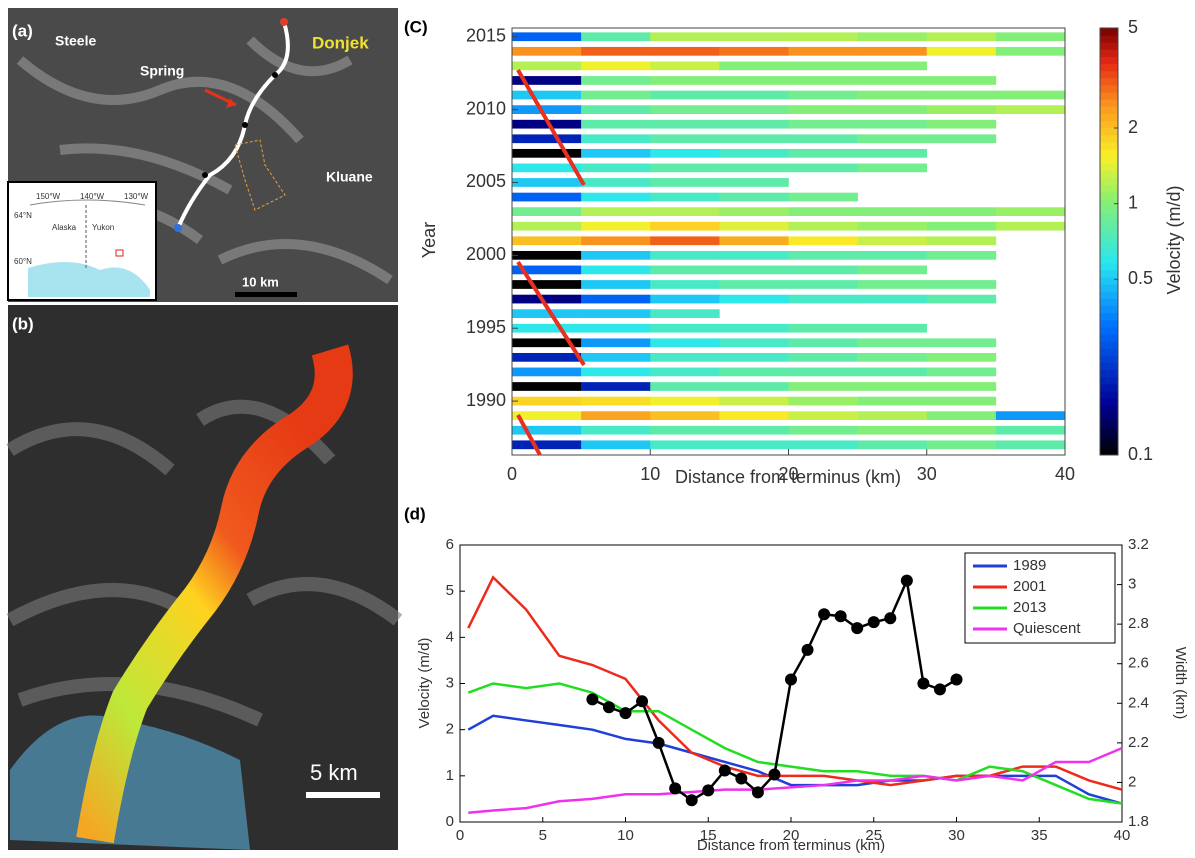 The height and width of the screenshot is (858, 1195). I want to click on scale-label: 10 km, so click(260, 281).